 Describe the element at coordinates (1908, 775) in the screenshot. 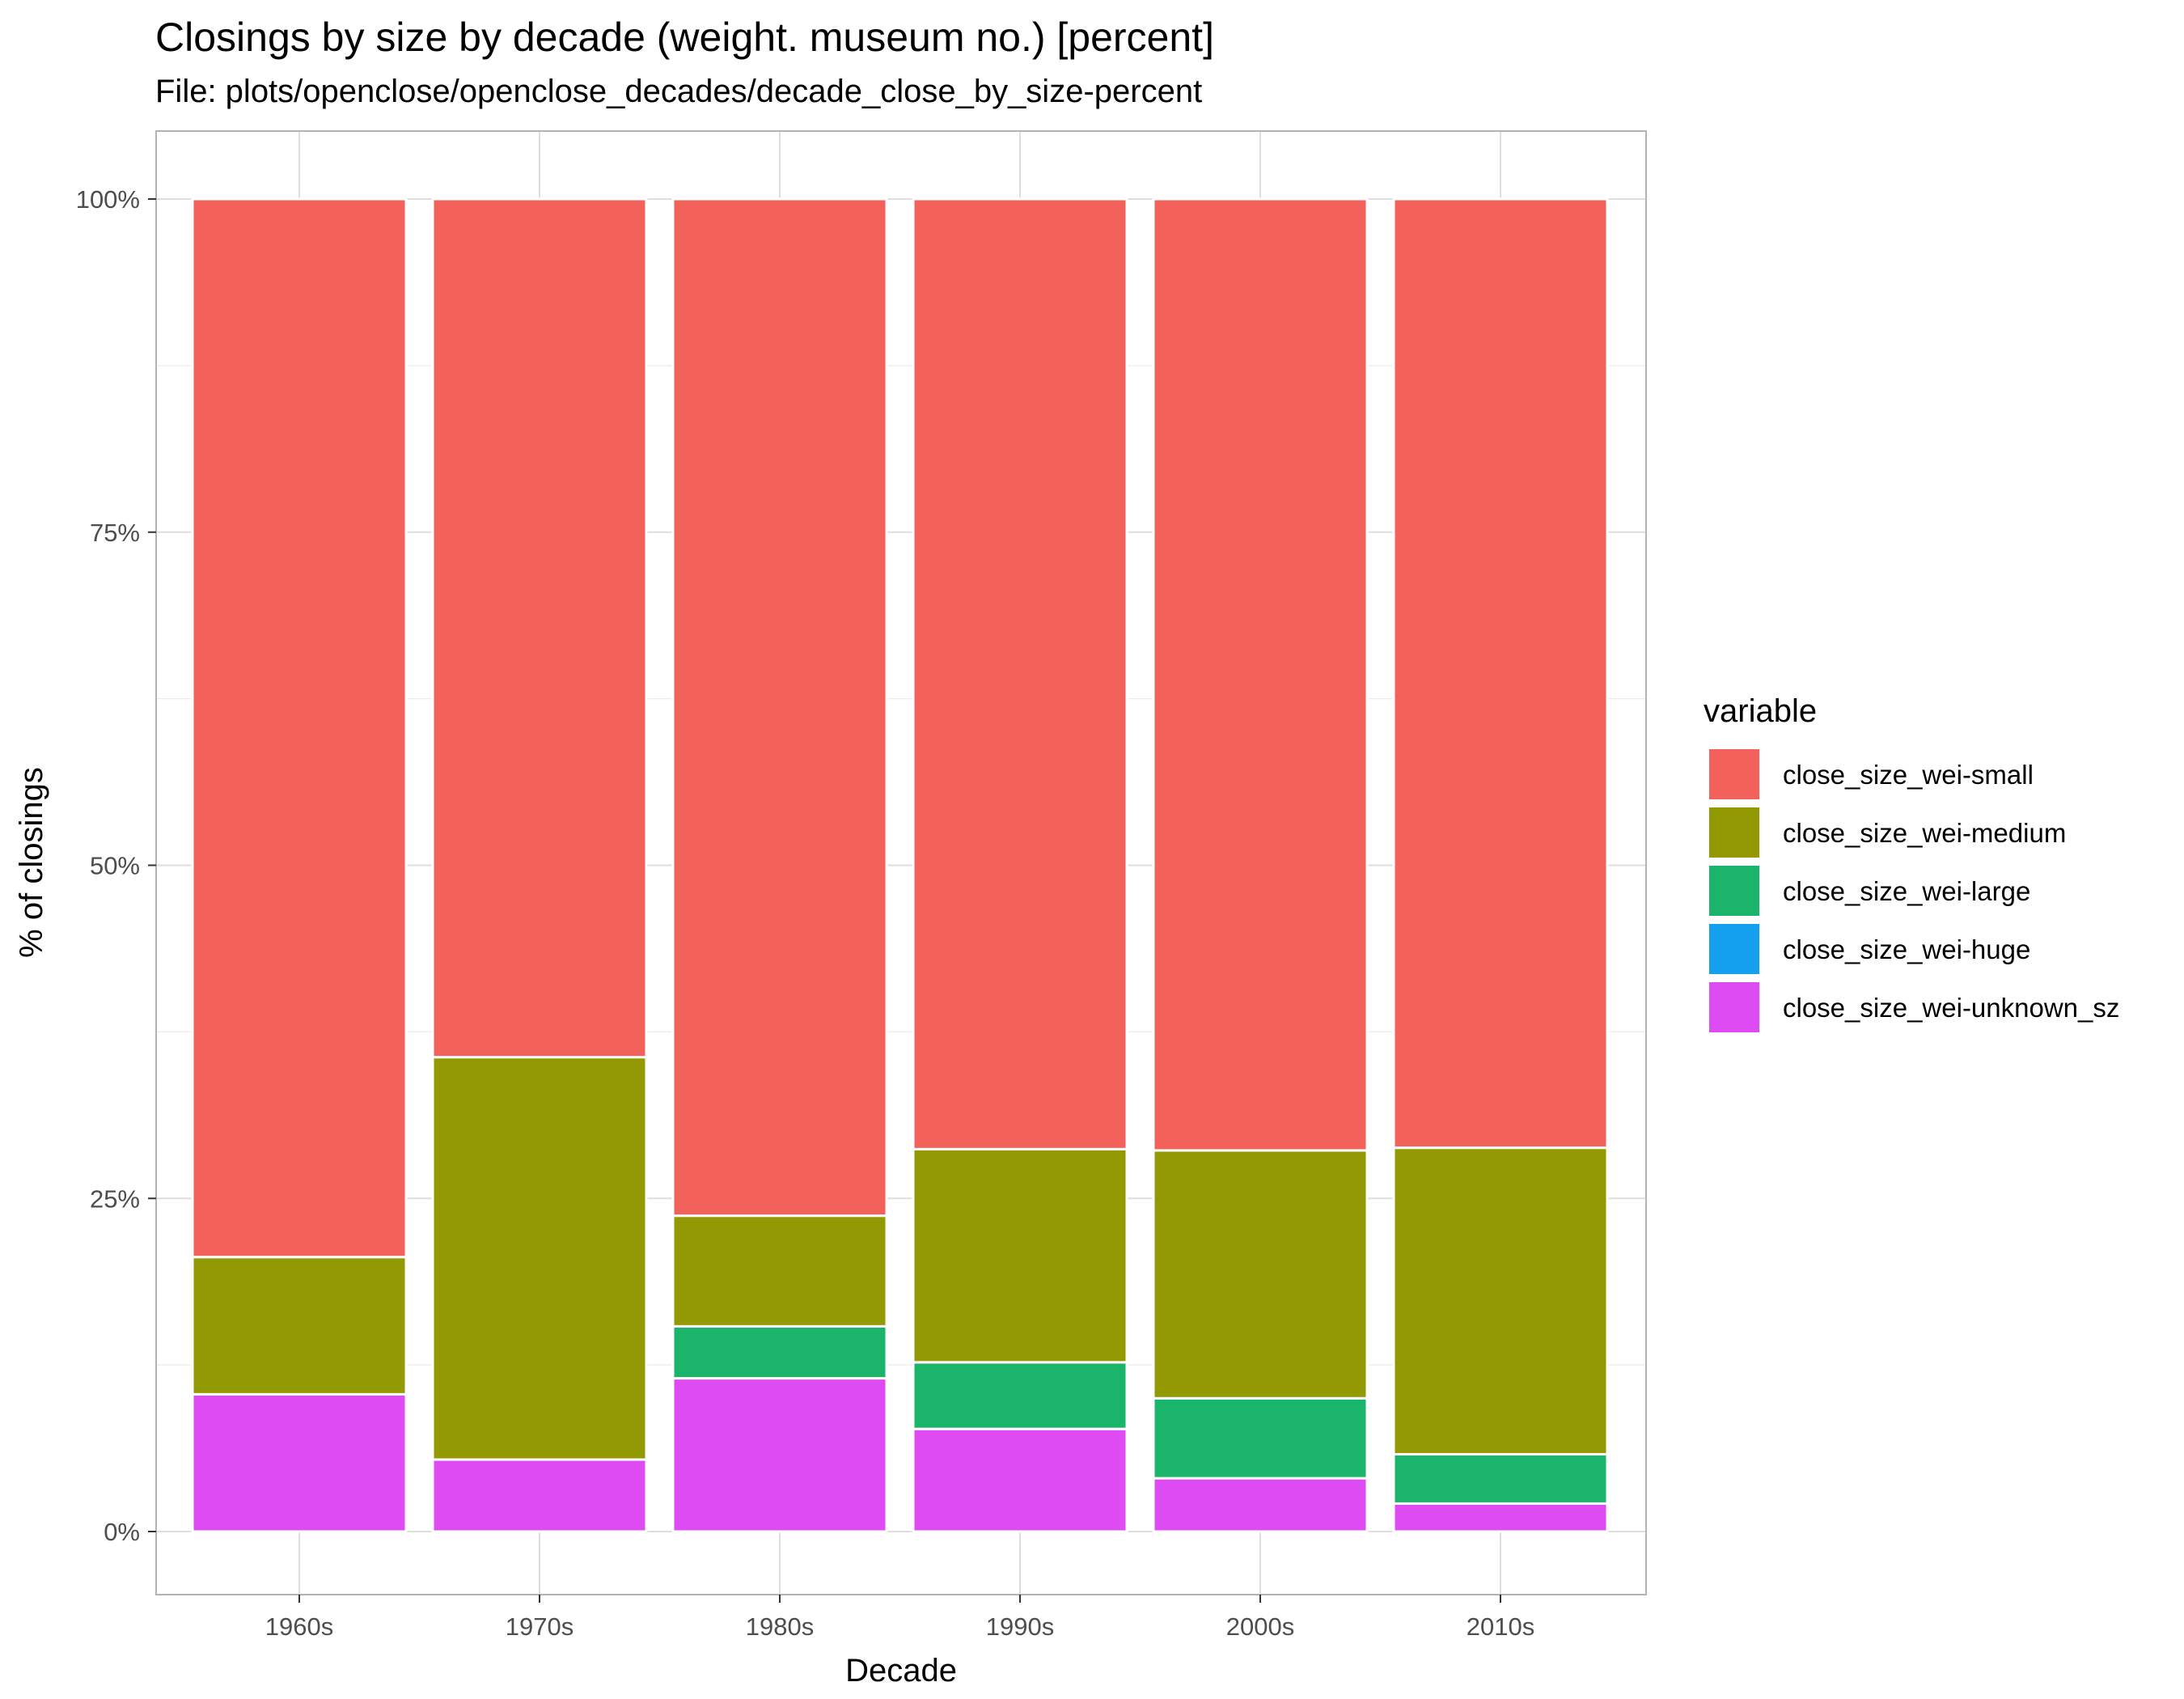

I see `legend-label: close_size_wei-small` at that location.